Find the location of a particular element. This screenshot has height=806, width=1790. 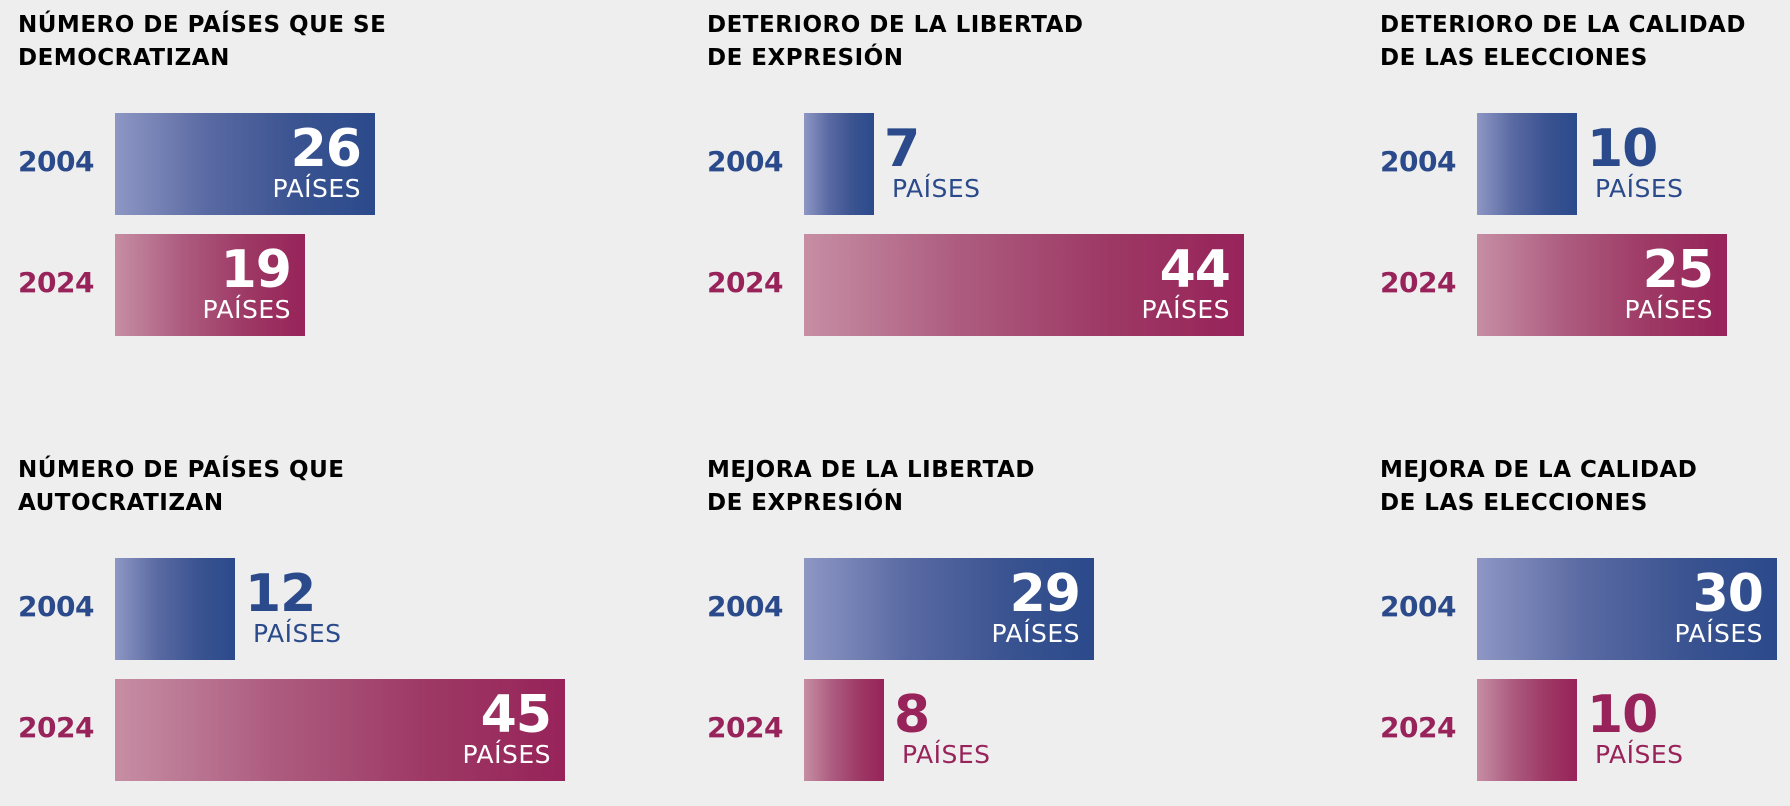

chart-title-line: MEJORA DE LA LIBERTAD is located at coordinates (871, 470).